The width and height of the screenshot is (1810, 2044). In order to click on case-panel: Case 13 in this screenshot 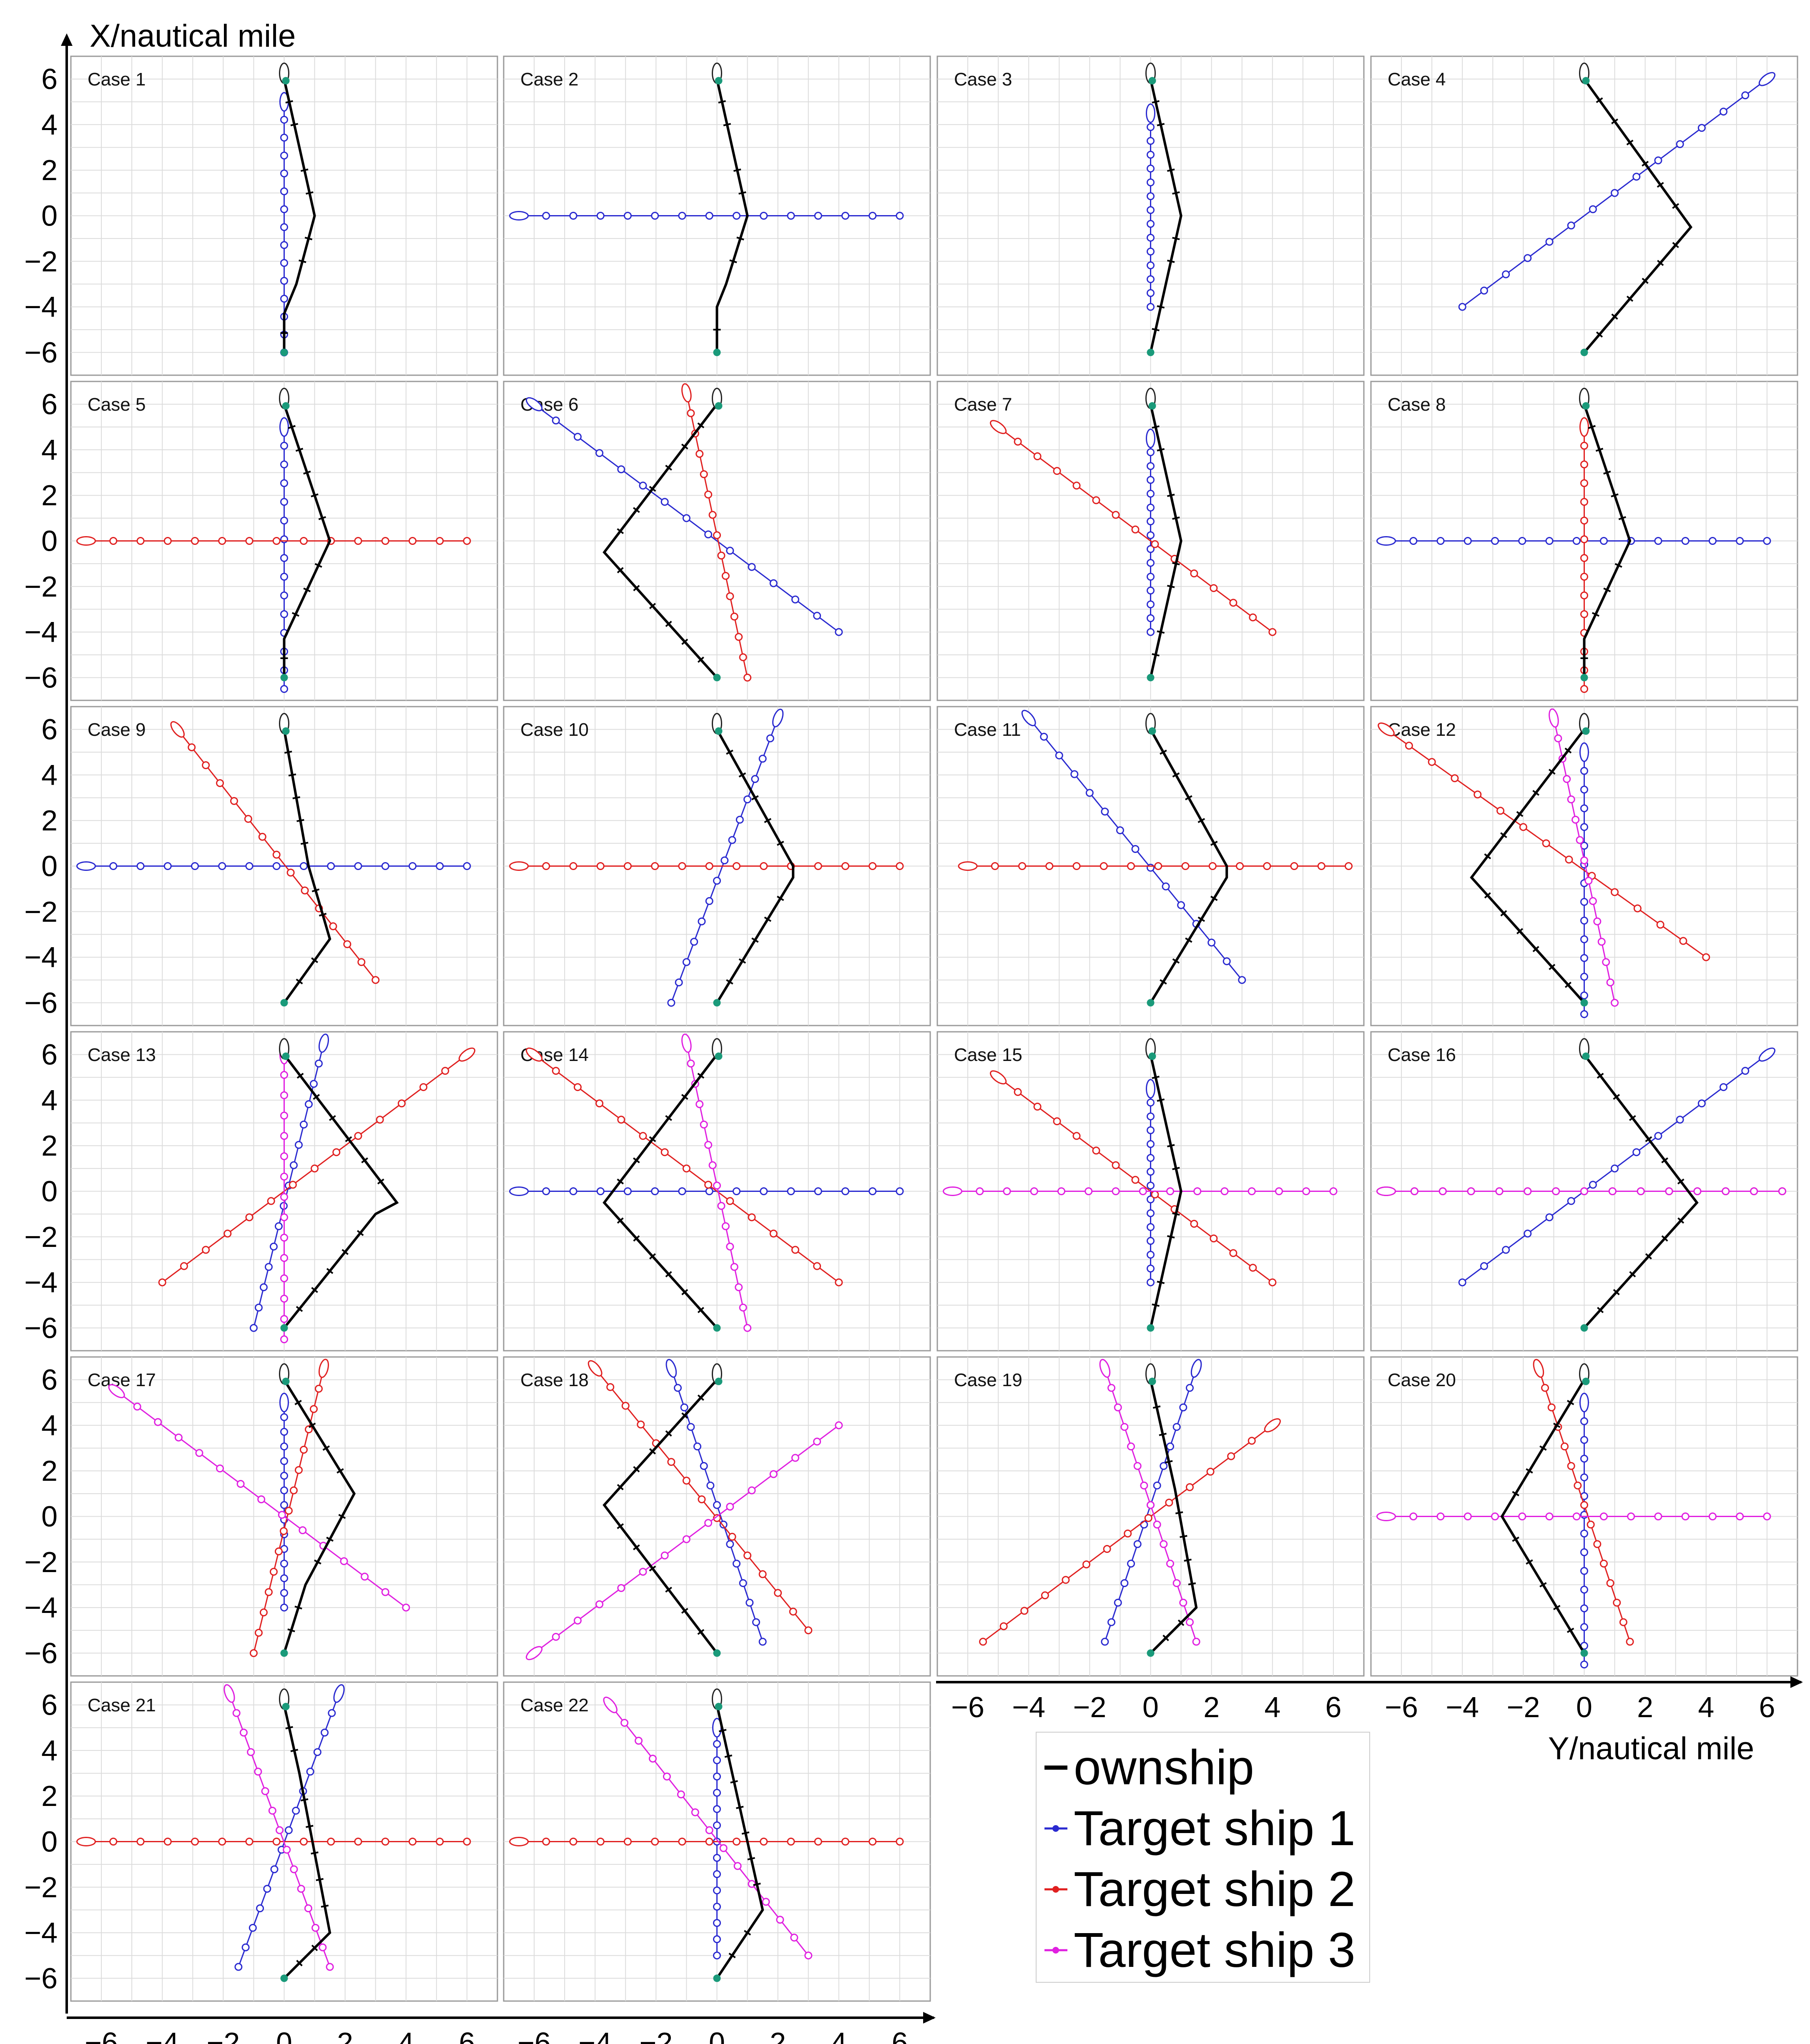, I will do `click(284, 1192)`.